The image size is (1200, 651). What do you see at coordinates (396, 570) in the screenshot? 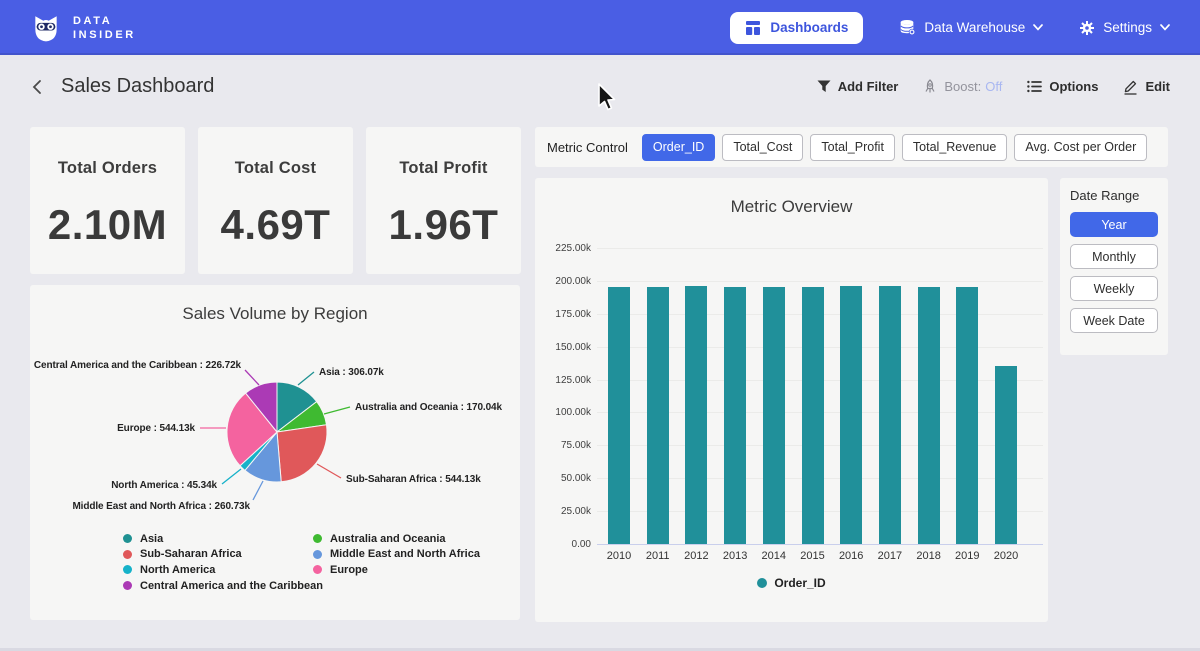
I see `pie-legend-item-europe: Europe` at bounding box center [396, 570].